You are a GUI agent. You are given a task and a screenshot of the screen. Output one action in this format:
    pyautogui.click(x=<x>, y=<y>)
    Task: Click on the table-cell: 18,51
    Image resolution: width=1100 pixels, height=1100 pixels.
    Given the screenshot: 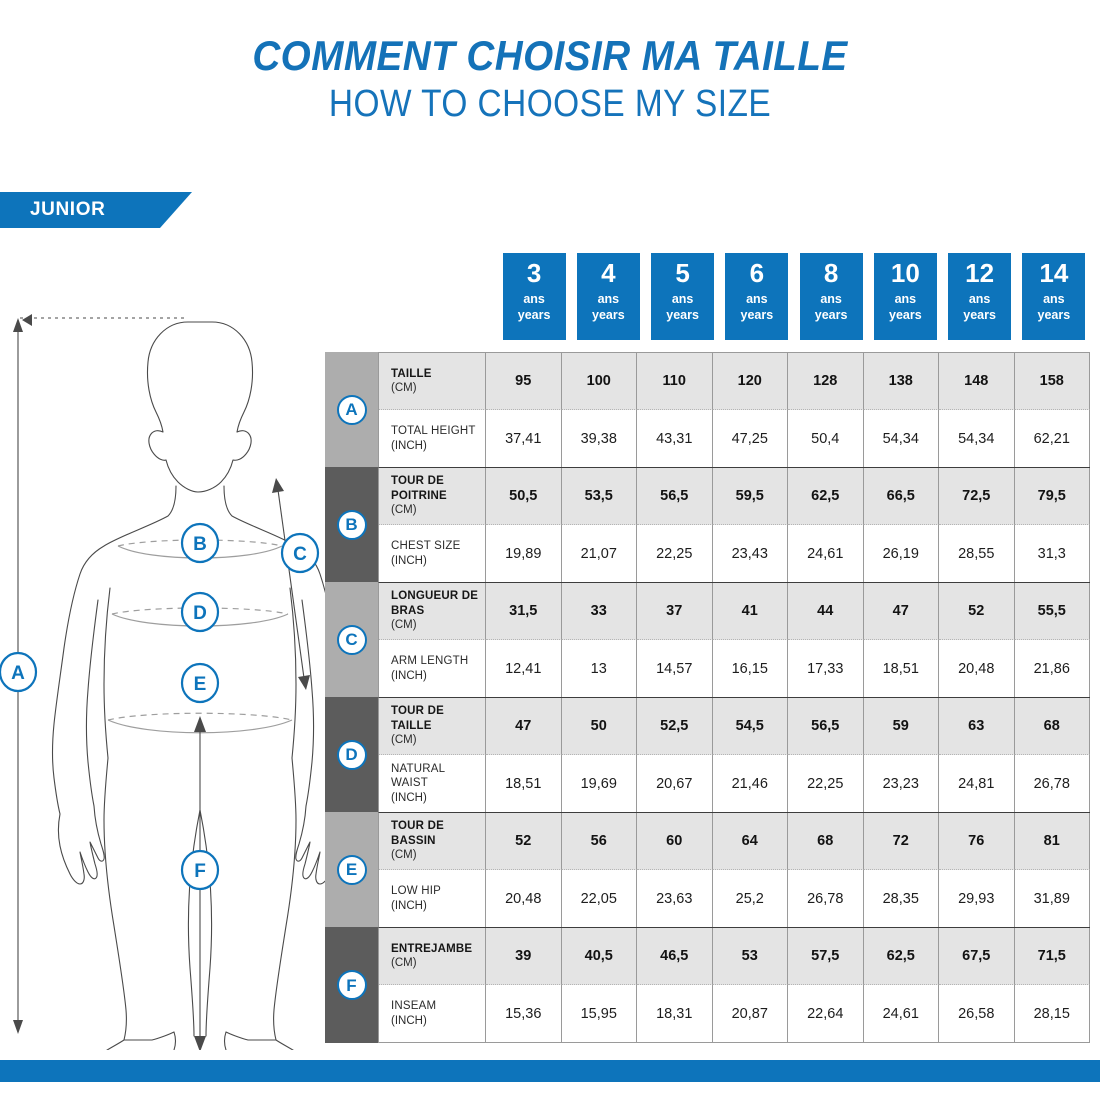 What is the action you would take?
    pyautogui.click(x=524, y=783)
    